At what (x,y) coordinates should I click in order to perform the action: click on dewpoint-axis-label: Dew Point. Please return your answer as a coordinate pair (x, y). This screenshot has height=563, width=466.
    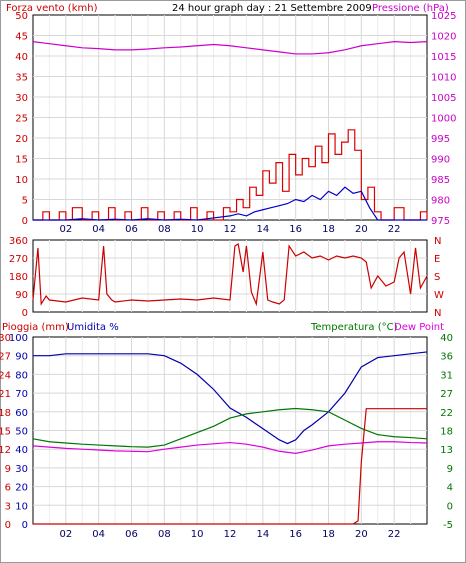
    Looking at the image, I should click on (419, 327).